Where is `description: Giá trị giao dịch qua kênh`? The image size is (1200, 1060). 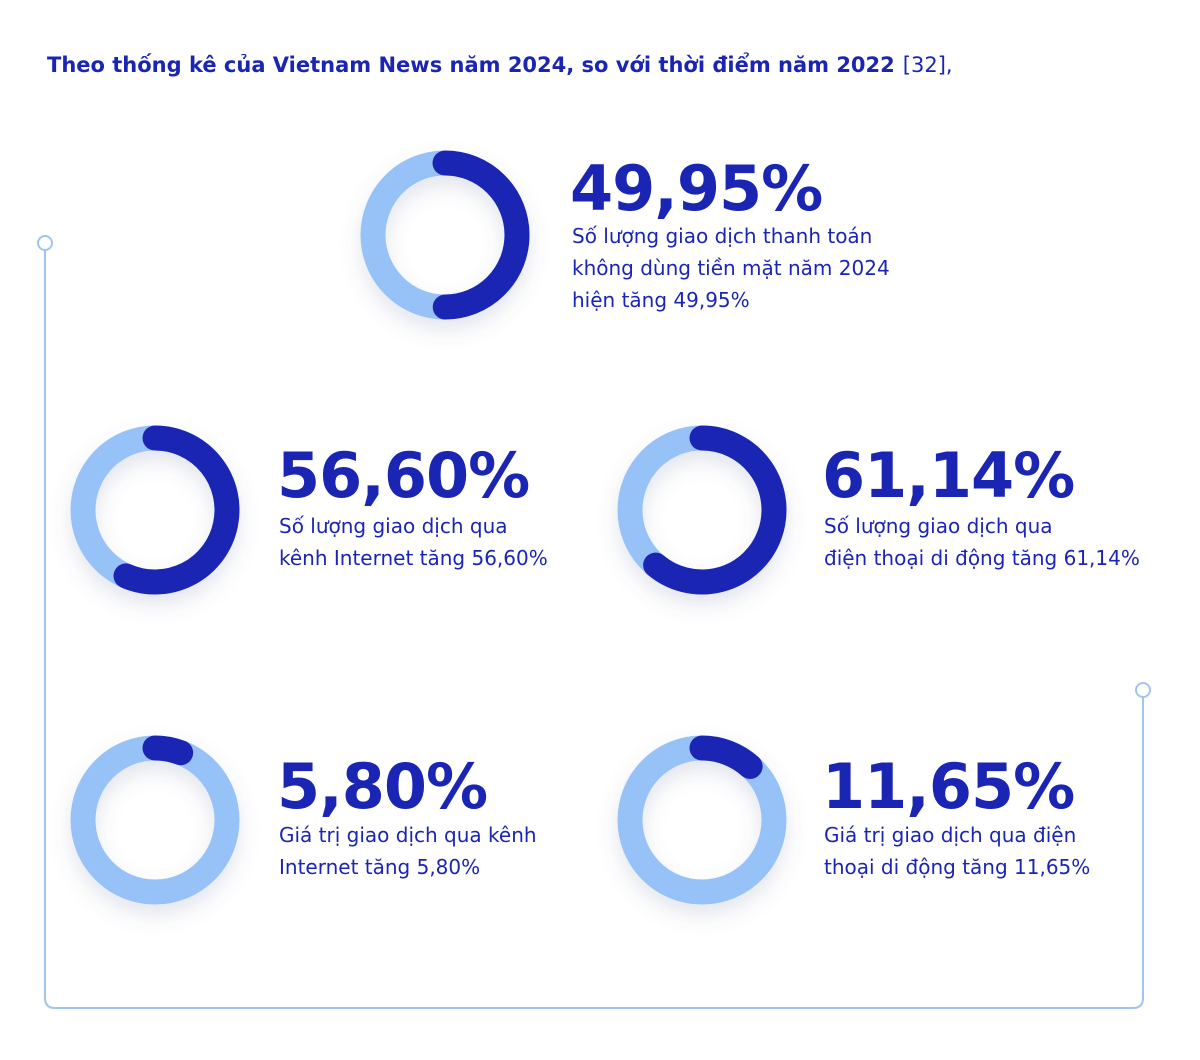 description: Giá trị giao dịch qua kênh is located at coordinates (408, 835).